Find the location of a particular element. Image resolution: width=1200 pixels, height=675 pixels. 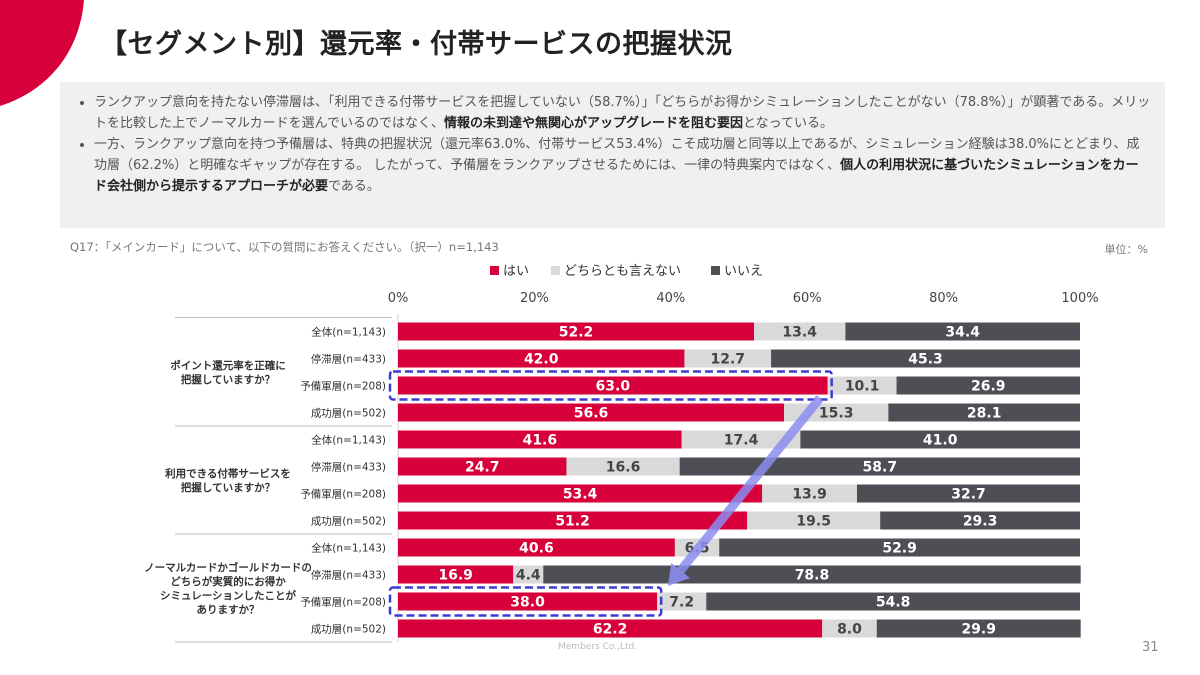

data-label: 40.6 is located at coordinates (536, 549).